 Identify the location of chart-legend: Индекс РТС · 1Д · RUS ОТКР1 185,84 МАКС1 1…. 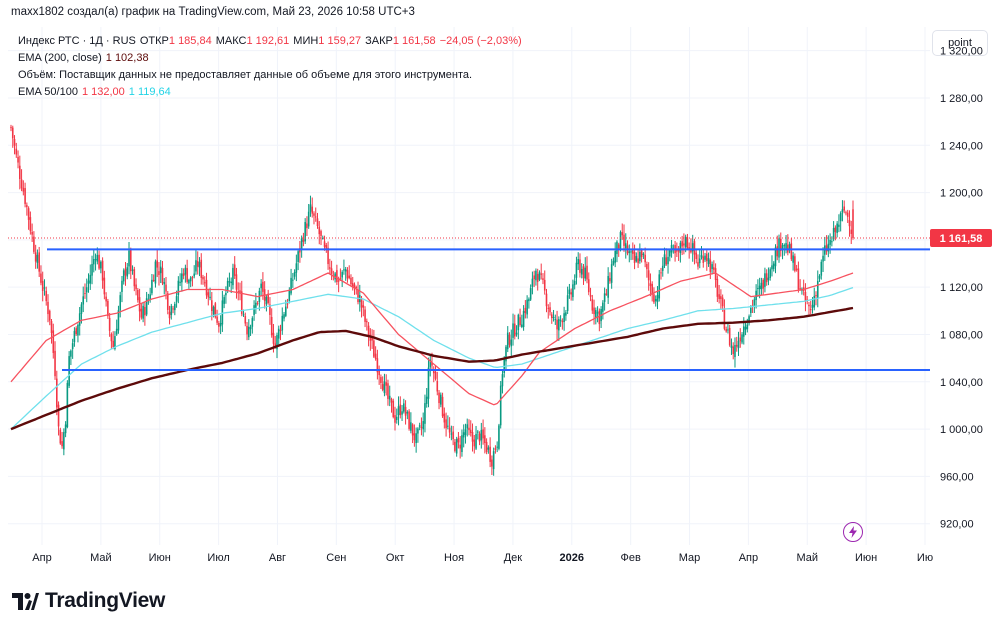
(272, 67).